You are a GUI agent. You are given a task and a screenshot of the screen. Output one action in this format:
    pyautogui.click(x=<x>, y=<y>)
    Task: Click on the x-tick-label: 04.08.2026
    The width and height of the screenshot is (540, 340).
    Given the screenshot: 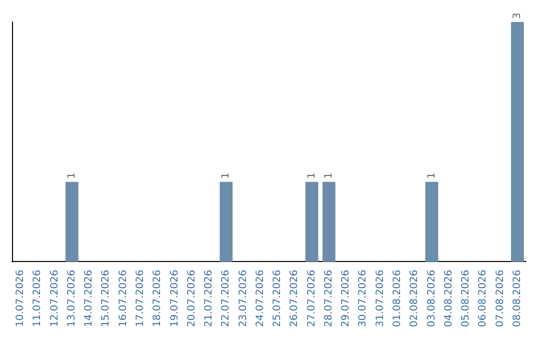 What is the action you would take?
    pyautogui.click(x=448, y=299)
    